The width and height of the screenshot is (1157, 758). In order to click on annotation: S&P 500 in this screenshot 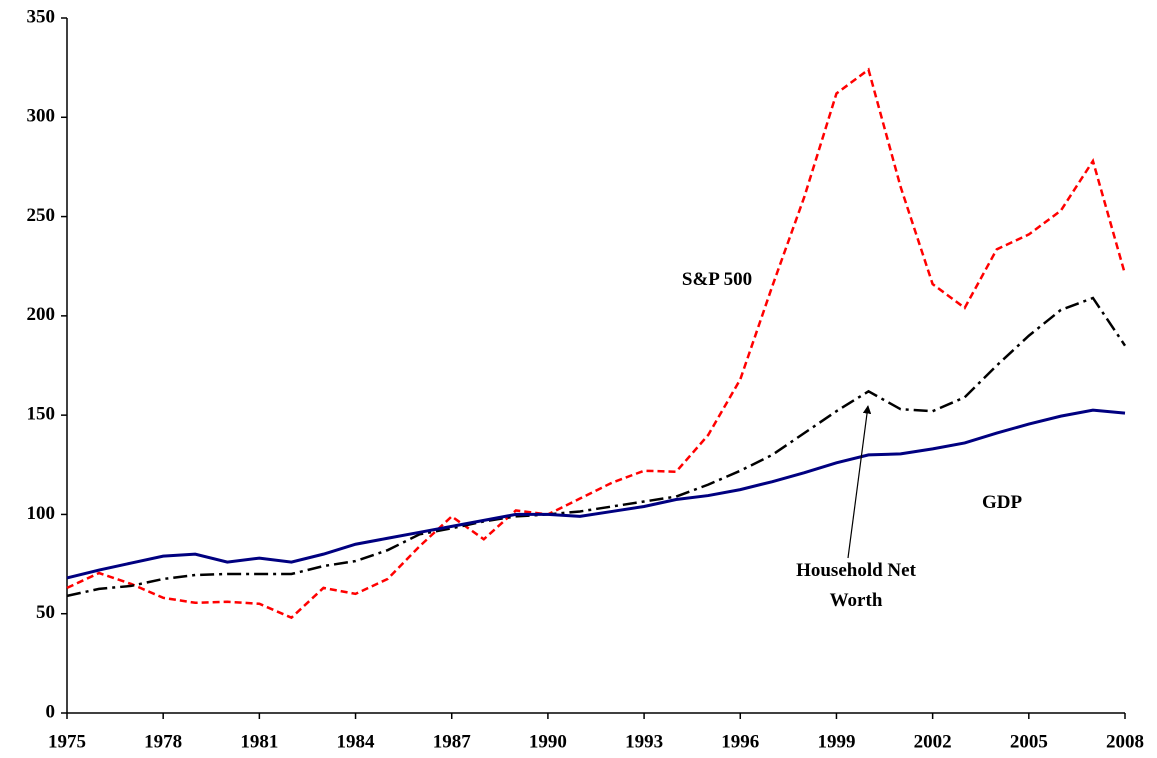, I will do `click(717, 279)`.